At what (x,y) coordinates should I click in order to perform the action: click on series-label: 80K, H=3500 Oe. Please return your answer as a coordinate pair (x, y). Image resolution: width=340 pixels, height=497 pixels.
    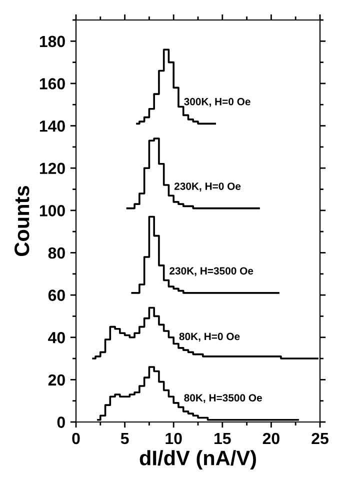
    Looking at the image, I should click on (223, 399).